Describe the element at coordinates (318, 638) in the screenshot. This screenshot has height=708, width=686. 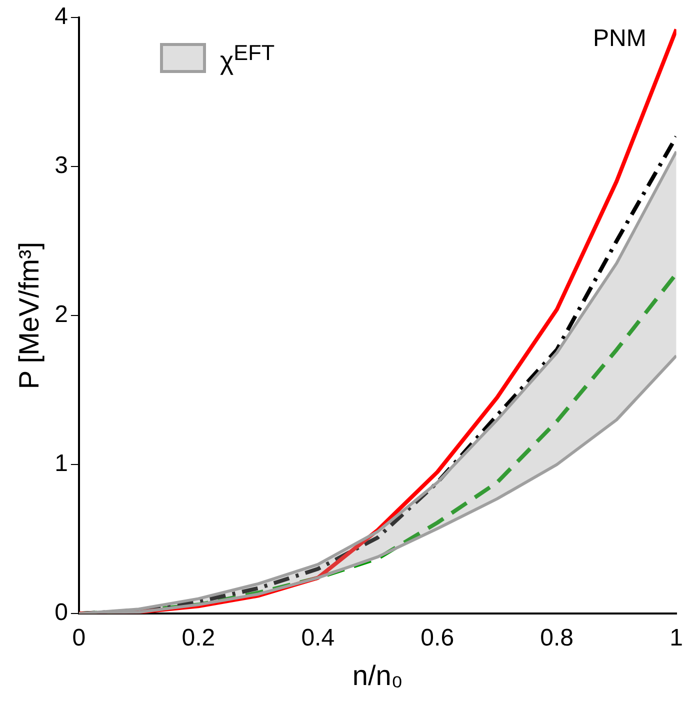
I see `x-tick-label: 0.4` at that location.